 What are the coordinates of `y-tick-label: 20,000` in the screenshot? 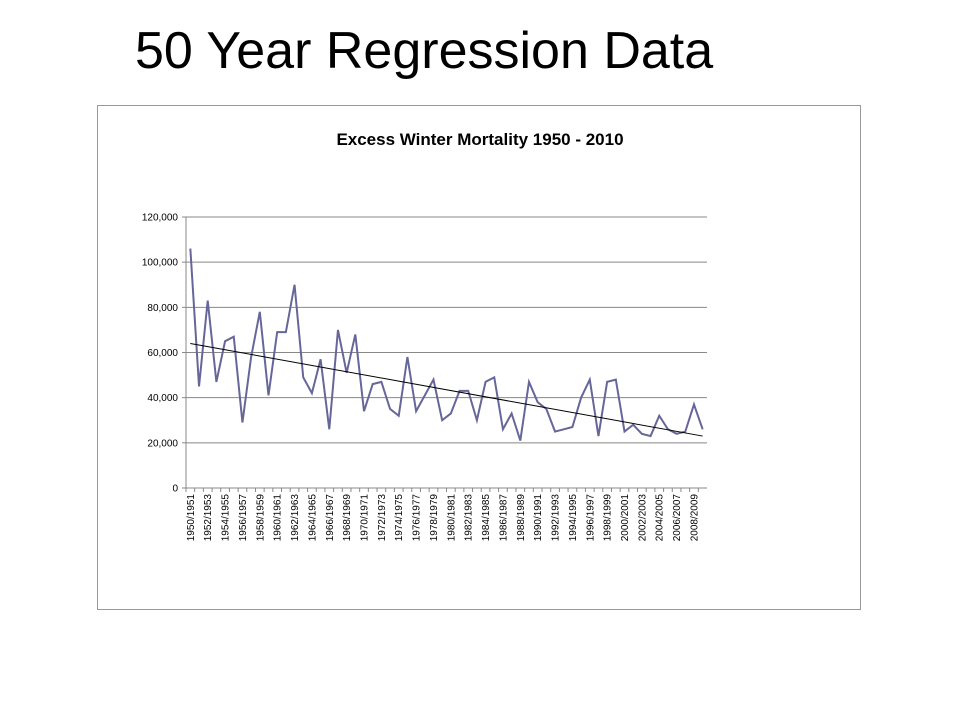 It's located at (162, 443).